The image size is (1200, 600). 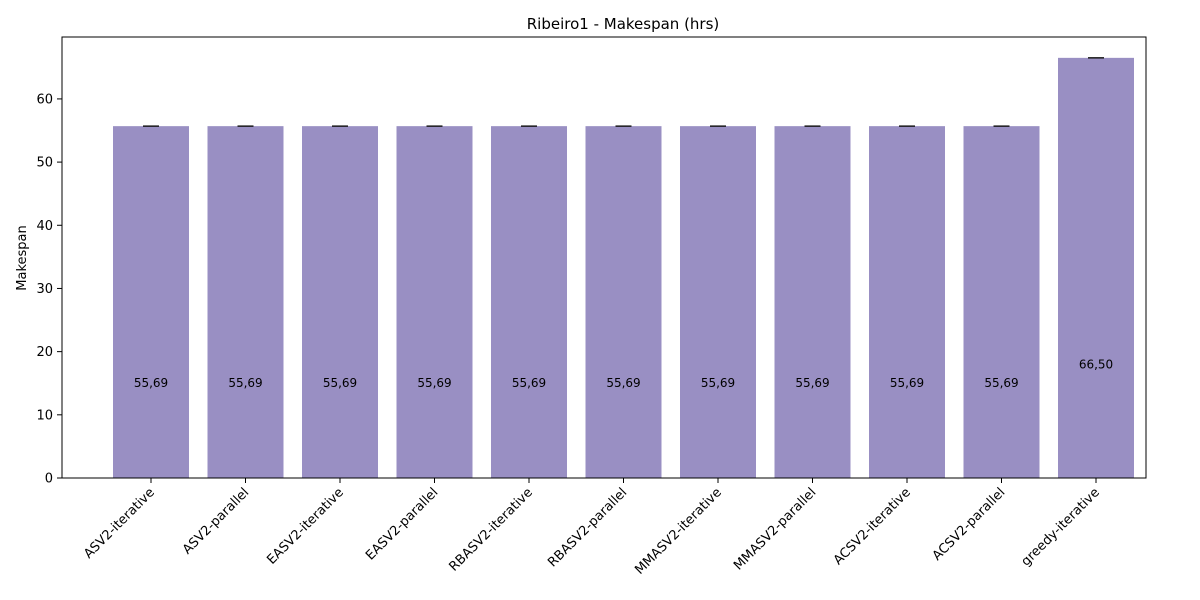 What do you see at coordinates (1096, 365) in the screenshot?
I see `data-label: 66,50` at bounding box center [1096, 365].